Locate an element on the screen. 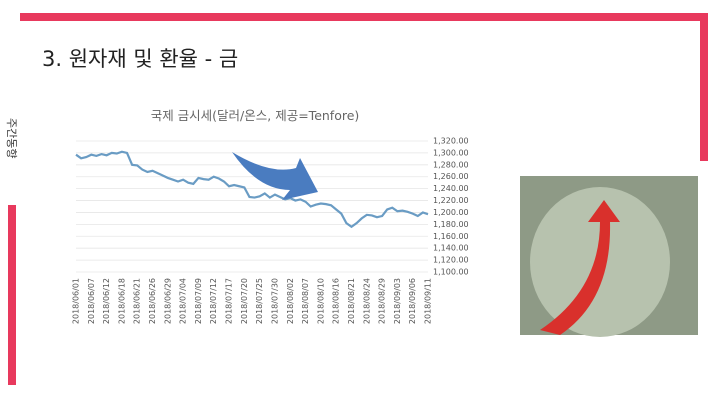 The height and width of the screenshot is (404, 720). red-arrow is located at coordinates (580, 267).